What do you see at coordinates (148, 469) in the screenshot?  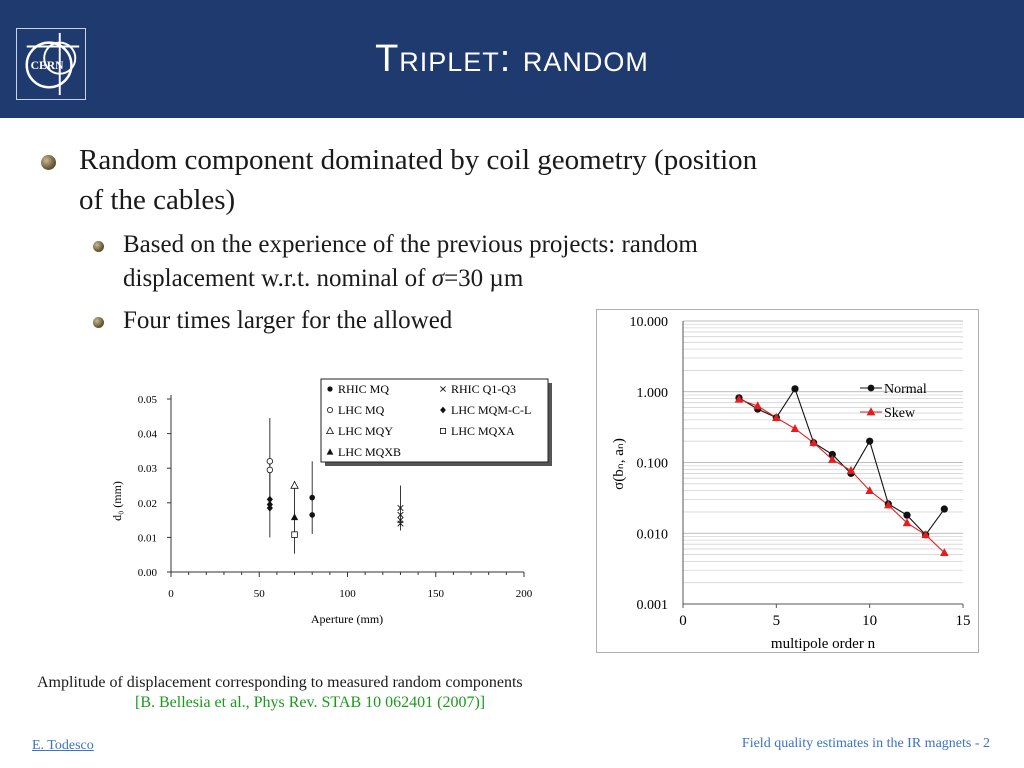 I see `left-chart-y-tick-label: 0.03` at bounding box center [148, 469].